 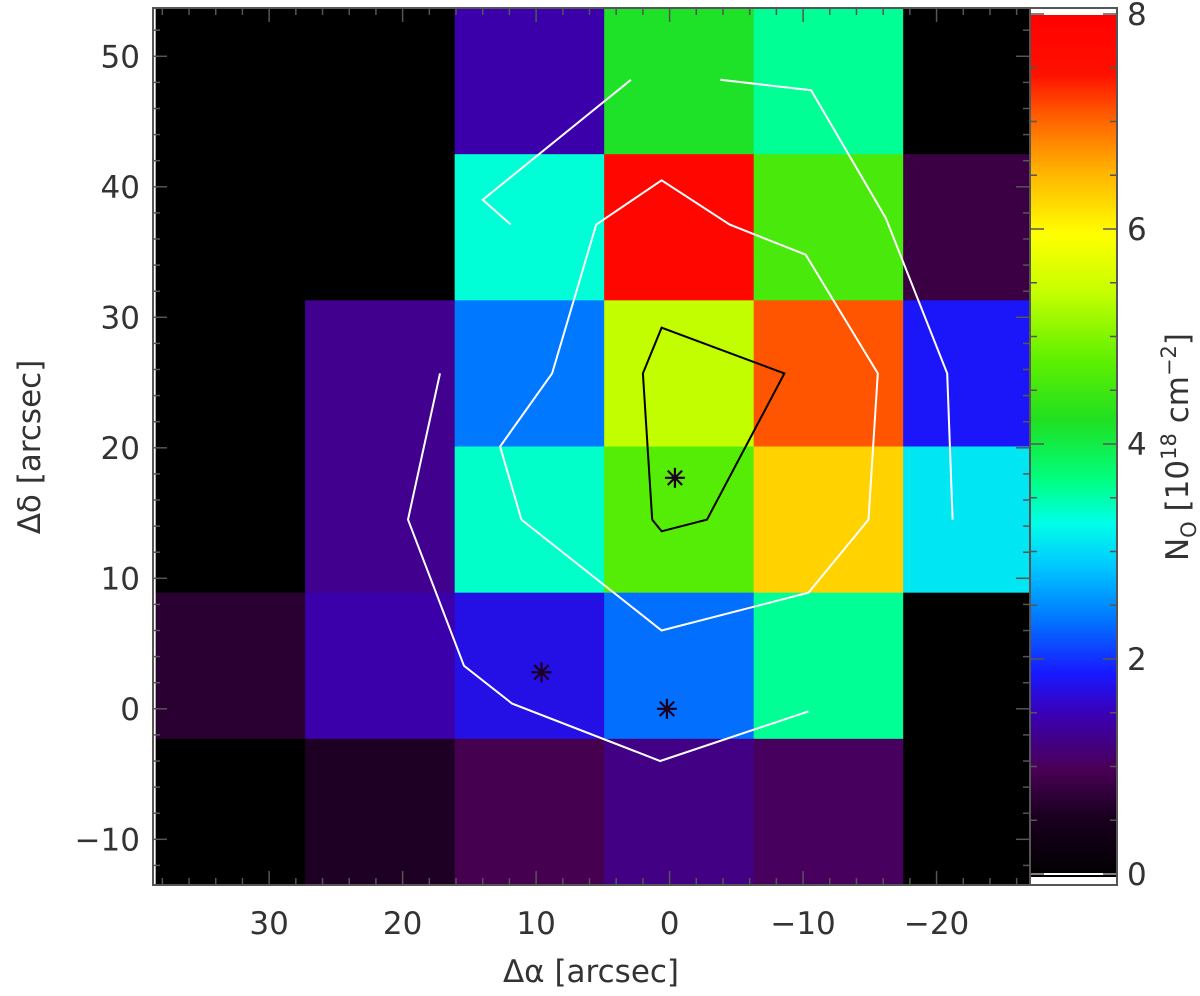 I want to click on colorbar-label-rest: [10, so click(x=1178, y=490).